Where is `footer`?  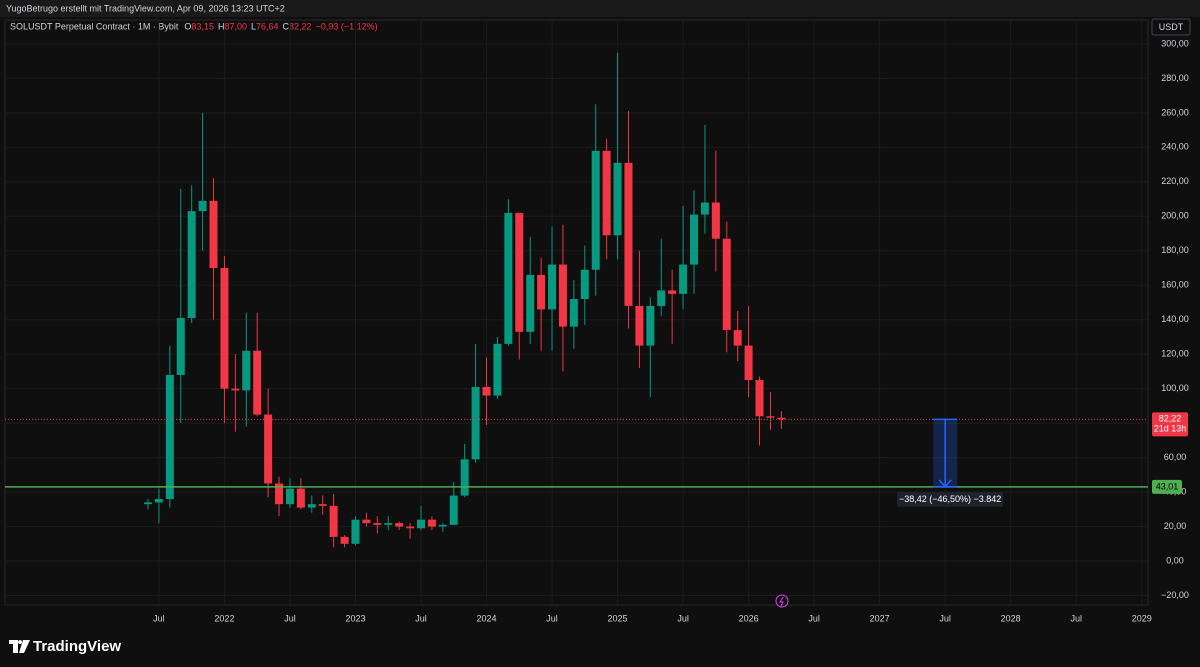
footer is located at coordinates (600, 648).